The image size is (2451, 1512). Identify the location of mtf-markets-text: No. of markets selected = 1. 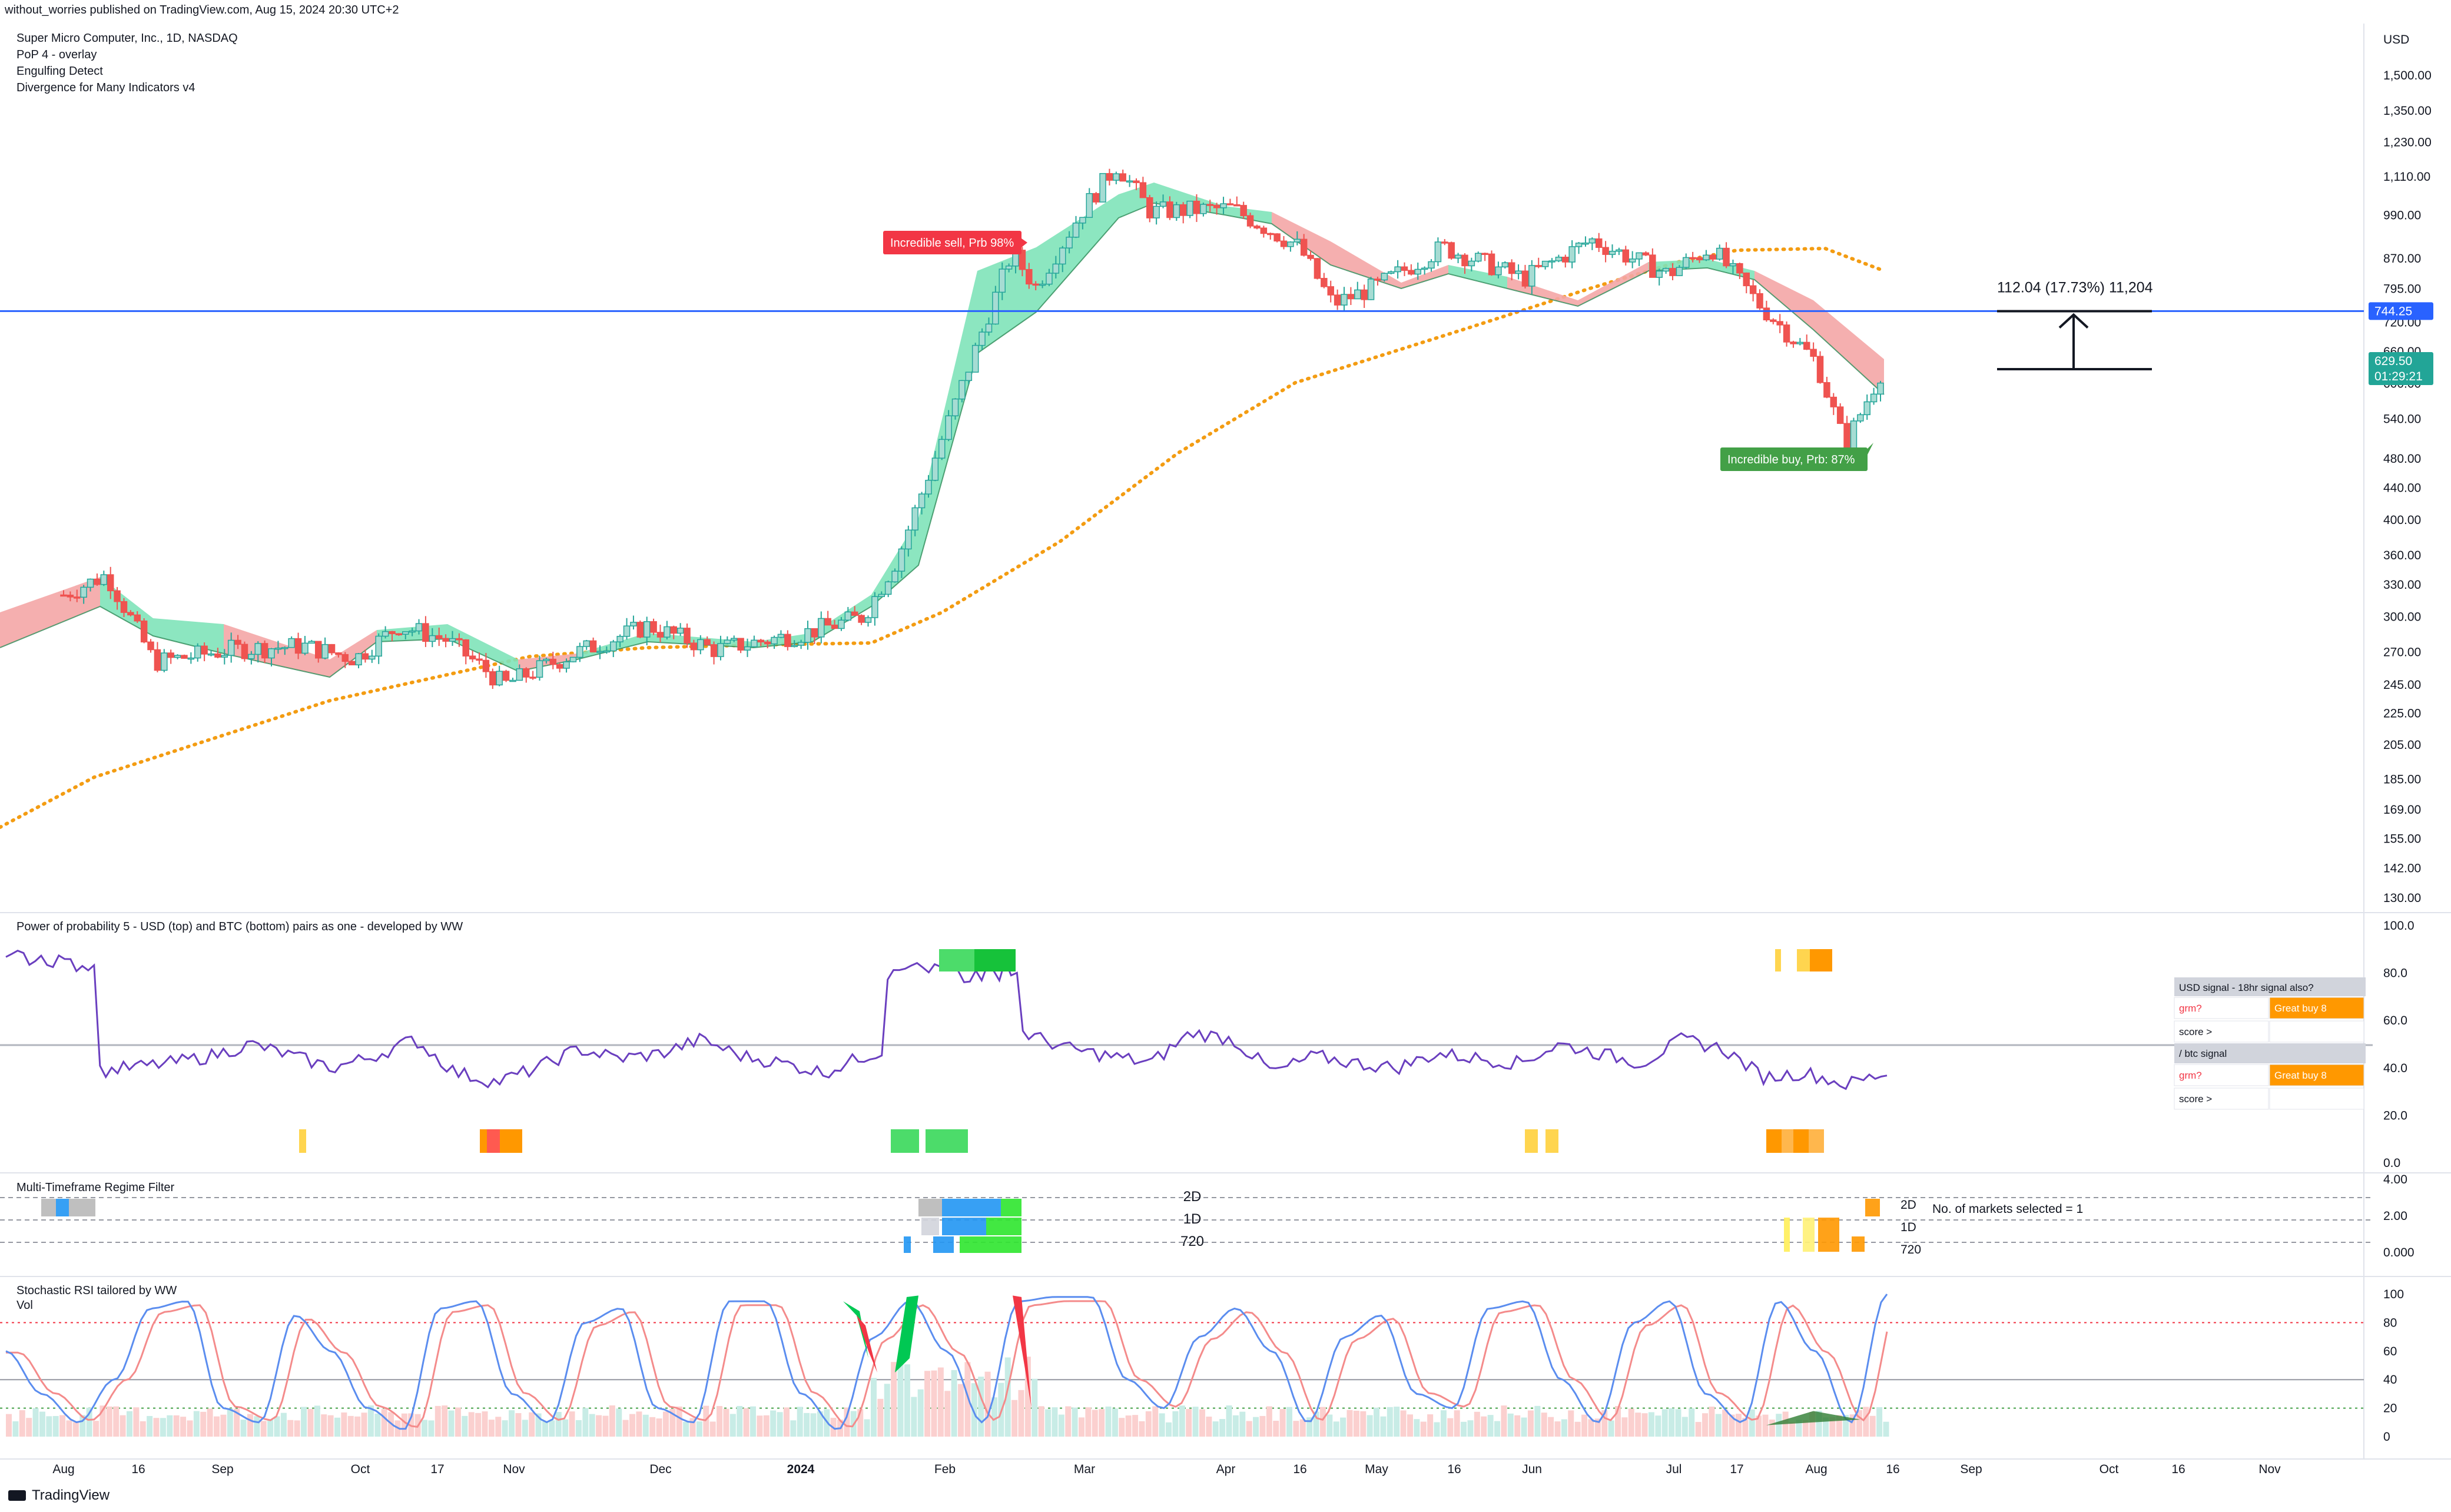
(2007, 1209).